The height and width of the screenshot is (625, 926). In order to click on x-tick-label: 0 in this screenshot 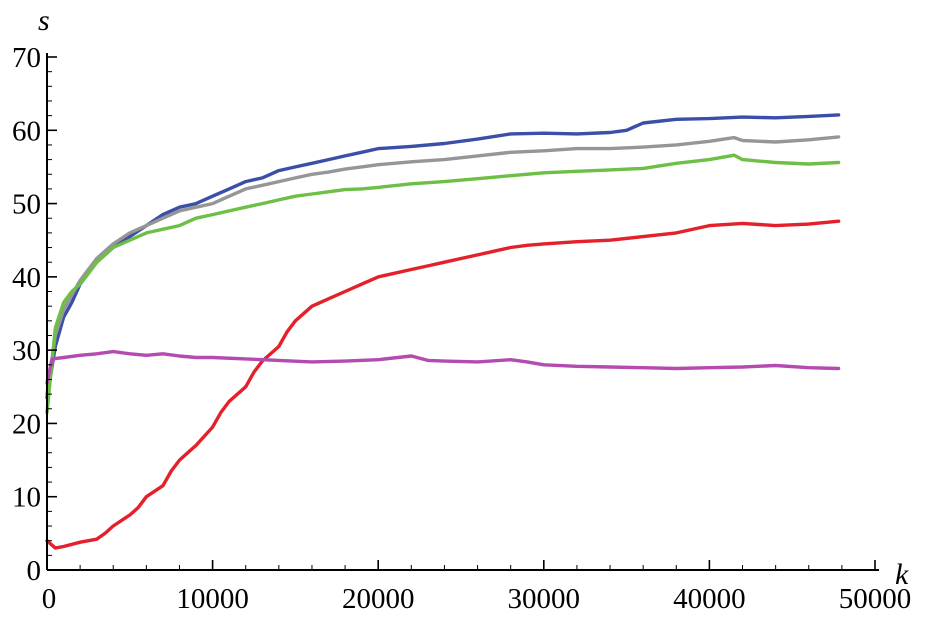, I will do `click(49, 599)`.